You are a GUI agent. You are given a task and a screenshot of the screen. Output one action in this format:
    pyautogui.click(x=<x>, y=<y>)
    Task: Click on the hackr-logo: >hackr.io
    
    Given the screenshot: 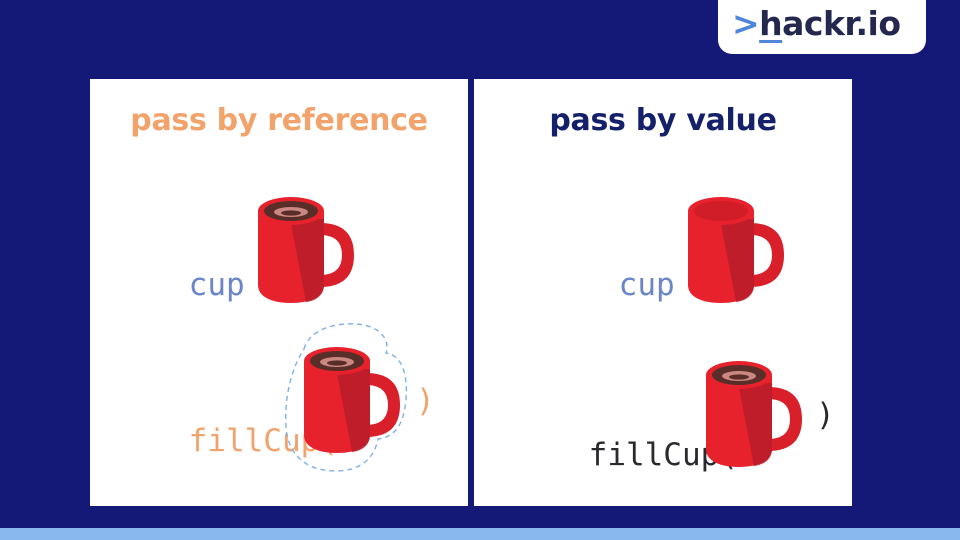 What is the action you would take?
    pyautogui.click(x=822, y=27)
    